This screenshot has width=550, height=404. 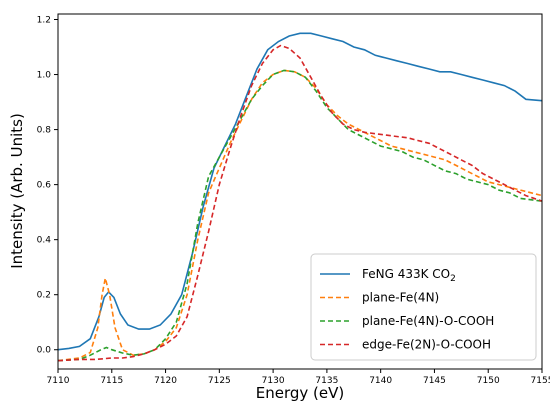 What do you see at coordinates (17, 191) in the screenshot?
I see `y-axis-title: Intensity (Arb. Units)` at bounding box center [17, 191].